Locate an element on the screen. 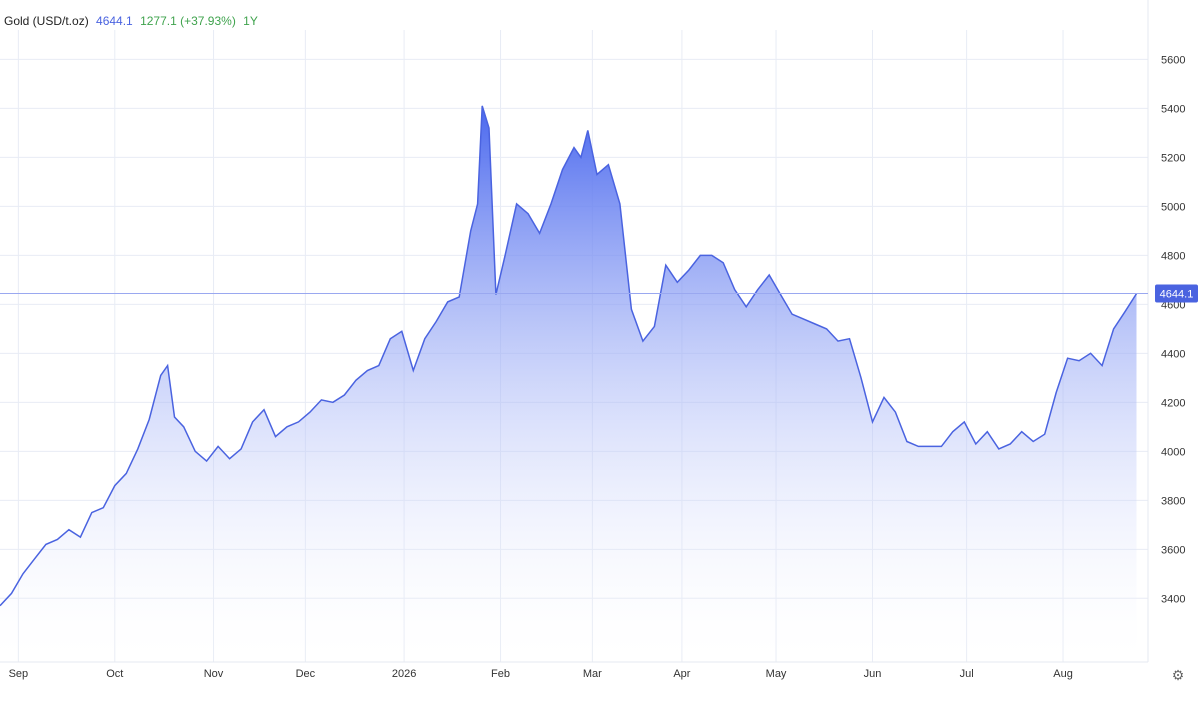 This screenshot has width=1200, height=705. instrument-title: Gold (USD/t.oz) is located at coordinates (46, 21).